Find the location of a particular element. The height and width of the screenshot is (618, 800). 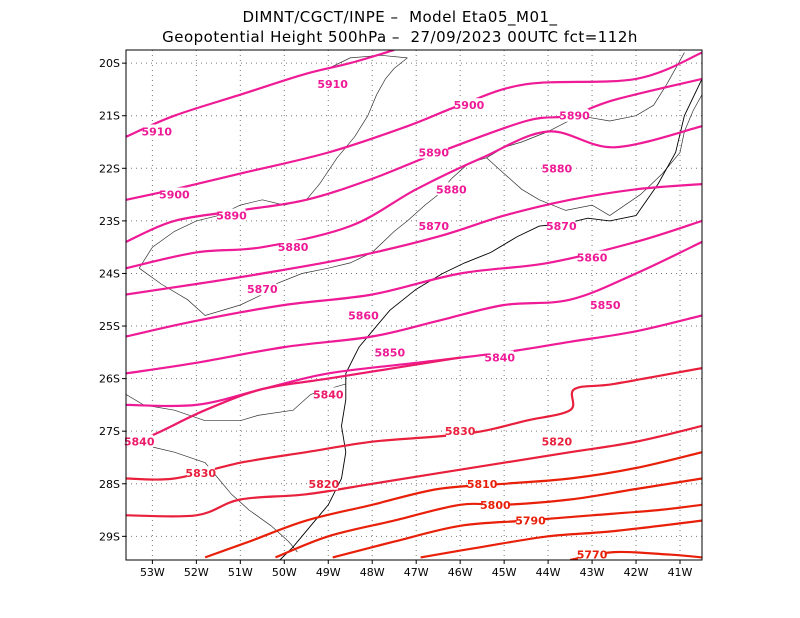

x-tick-label: 49W is located at coordinates (328, 572).